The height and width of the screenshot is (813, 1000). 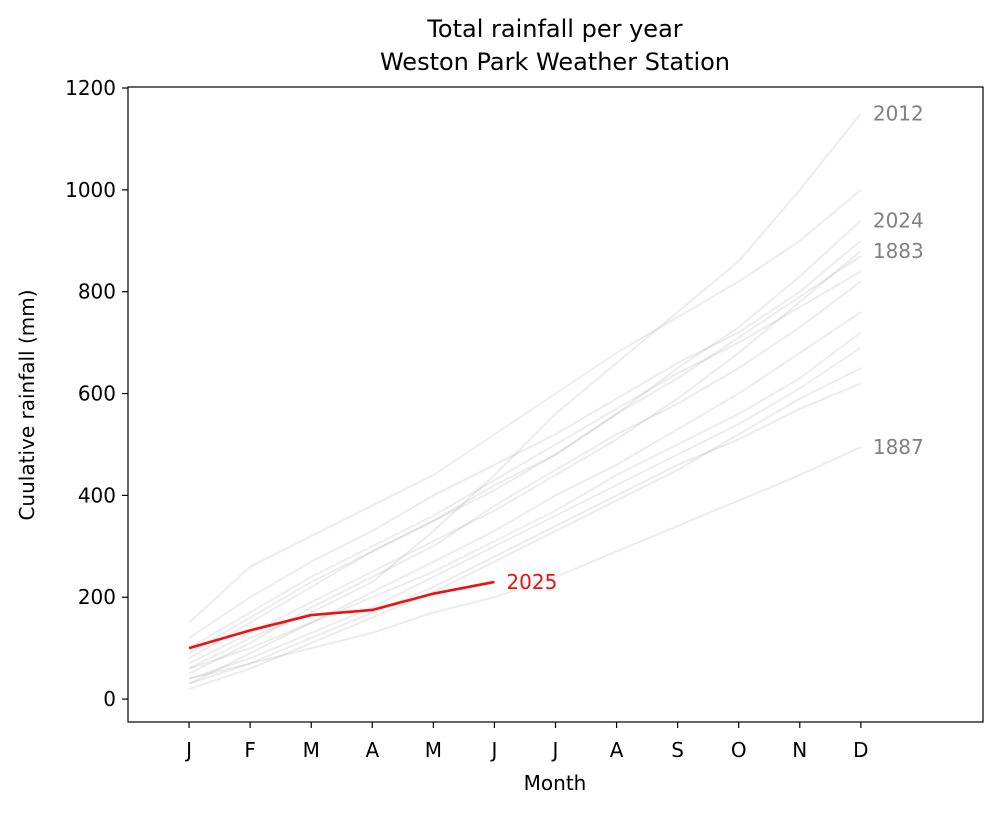 I want to click on y-tick-label: 0, so click(x=109, y=699).